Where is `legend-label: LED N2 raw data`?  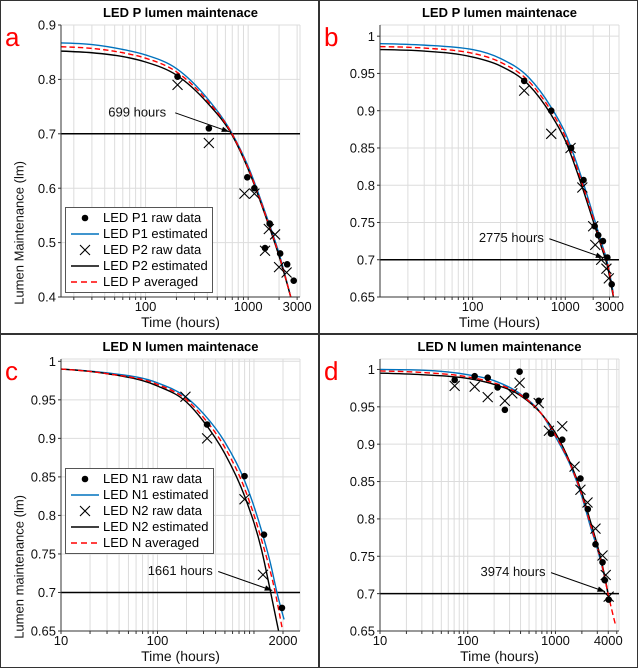 legend-label: LED N2 raw data is located at coordinates (152, 511).